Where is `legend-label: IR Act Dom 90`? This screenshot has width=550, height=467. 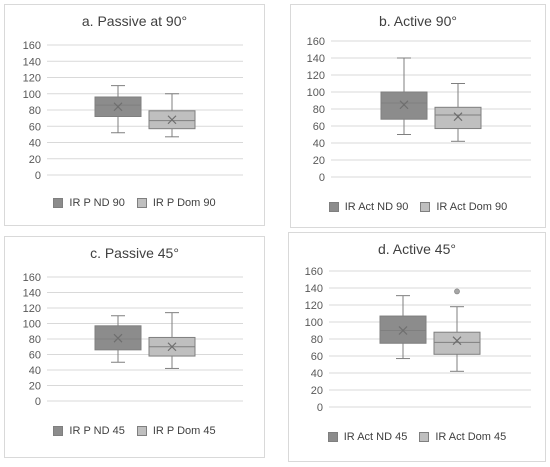 legend-label: IR Act Dom 90 is located at coordinates (472, 207).